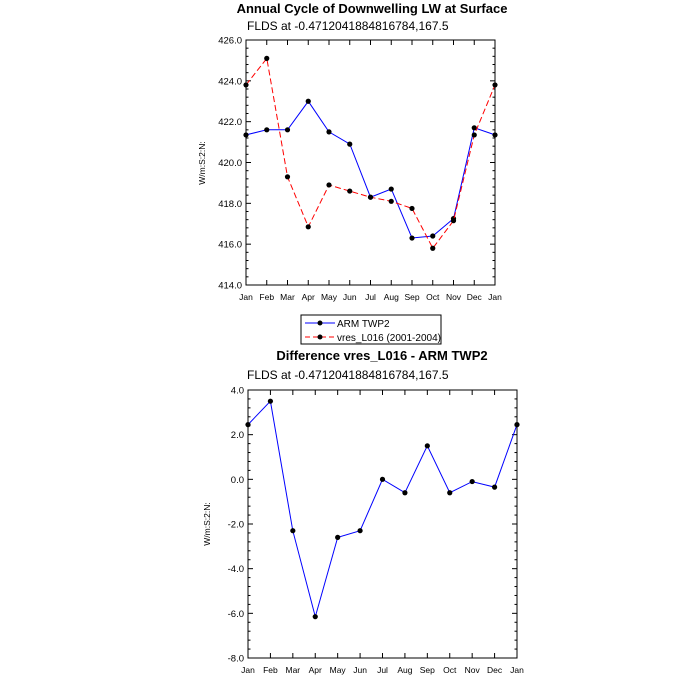 This screenshot has height=700, width=700. I want to click on y-tick-label: 424.0, so click(230, 81).